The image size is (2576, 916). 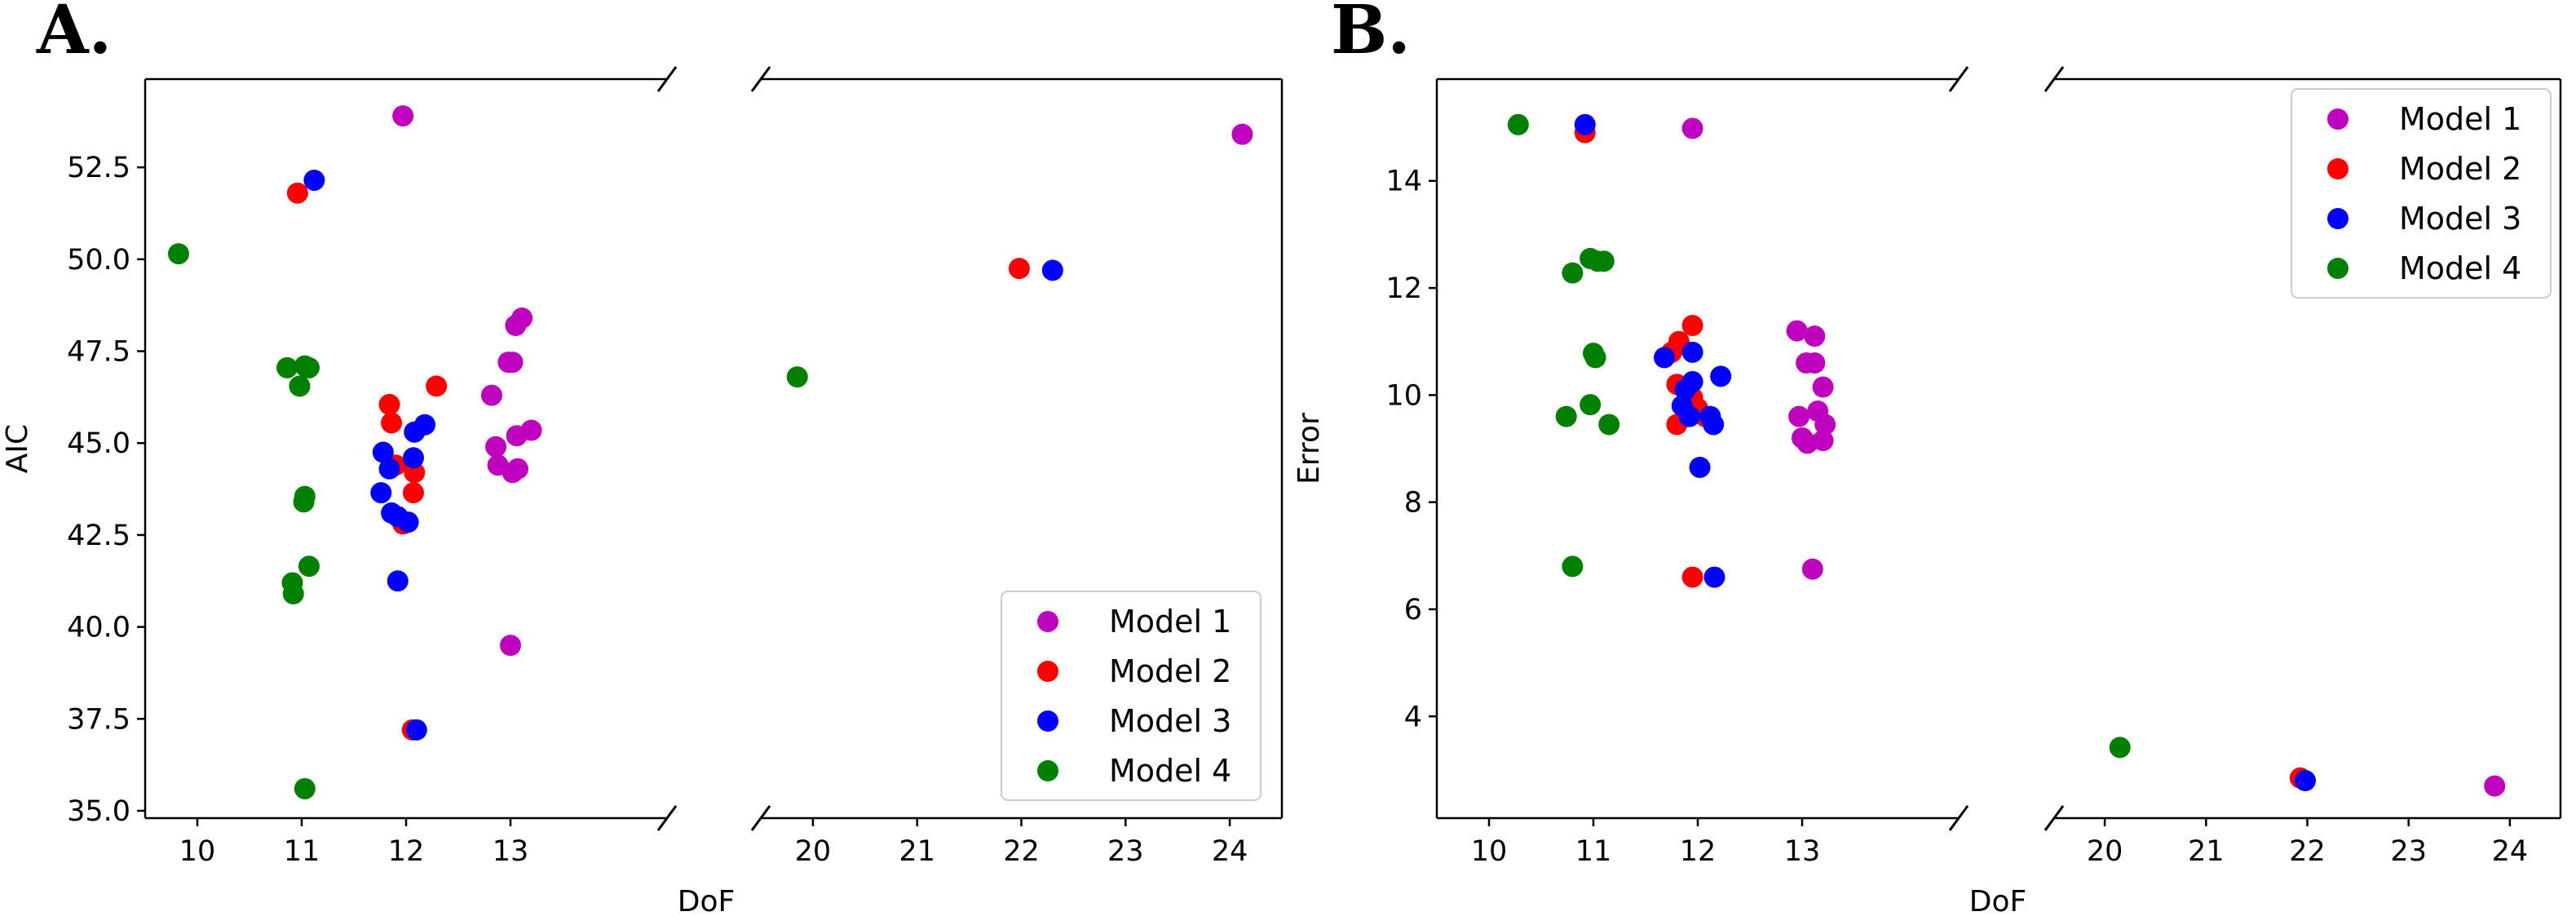 What do you see at coordinates (98, 536) in the screenshot?
I see `y-tick-label: 42.5` at bounding box center [98, 536].